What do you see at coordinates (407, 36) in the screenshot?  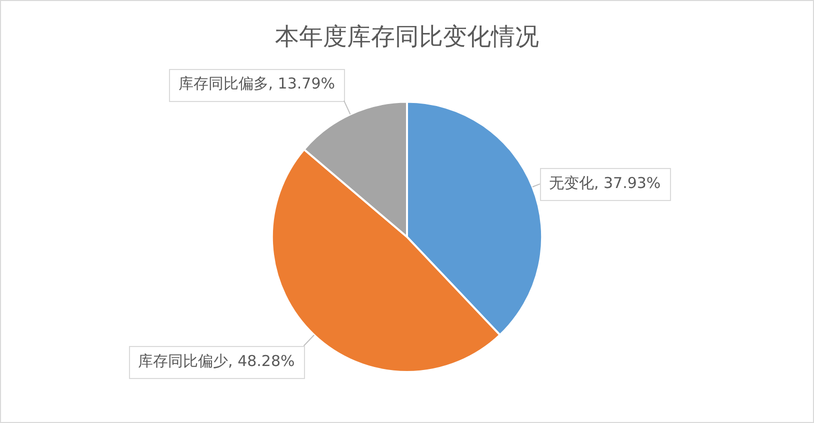 I see `chart-title: 本年度库存同比变化情况` at bounding box center [407, 36].